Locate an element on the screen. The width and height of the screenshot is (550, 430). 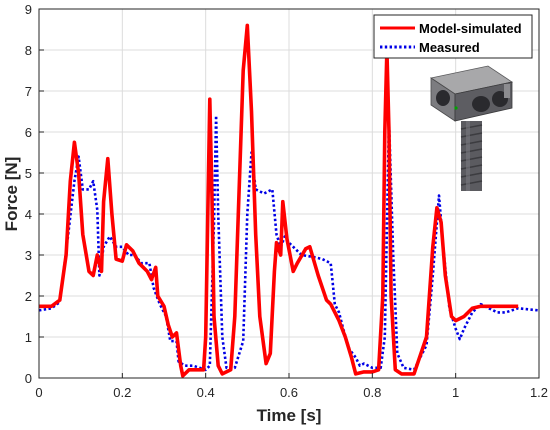
x-tick-label: 1.2 is located at coordinates (539, 392).